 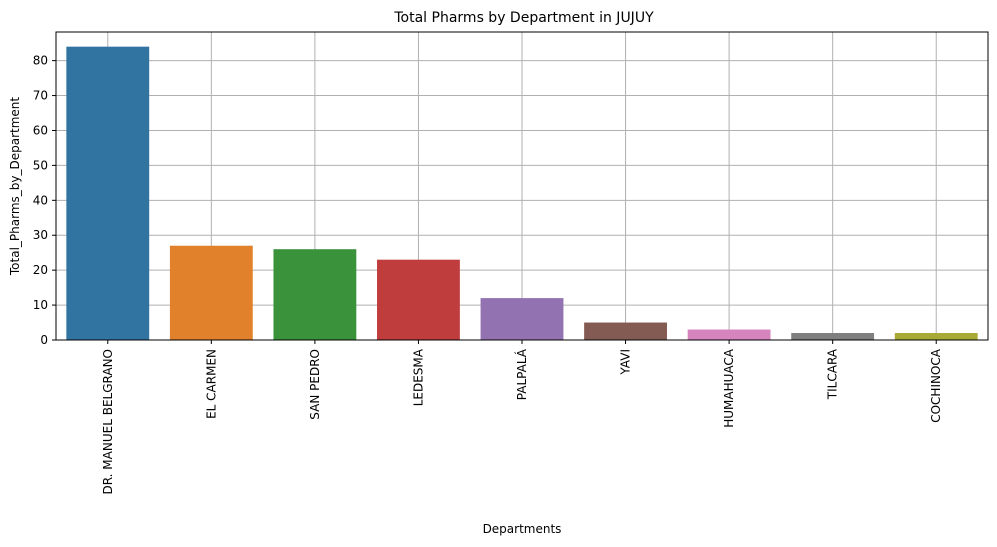 I want to click on x-tick-label: HUMAHUACA, so click(x=729, y=388).